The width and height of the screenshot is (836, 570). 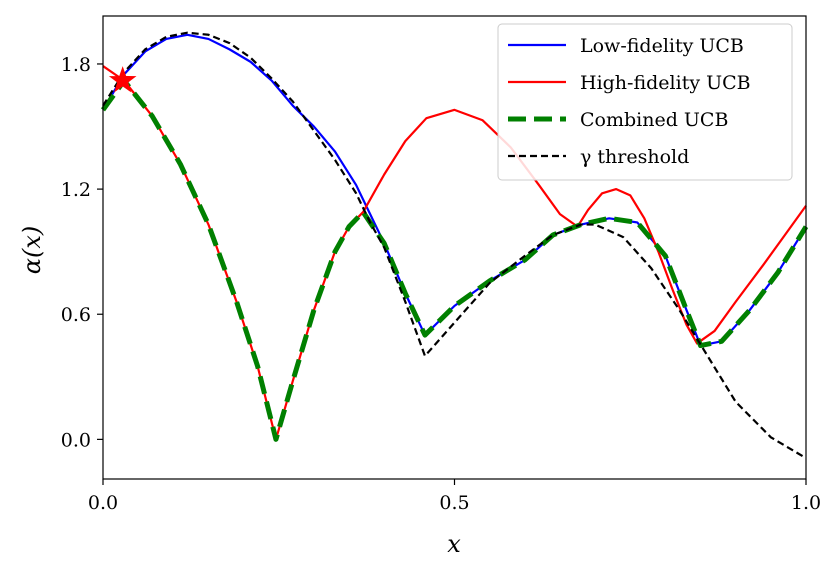 What do you see at coordinates (662, 46) in the screenshot?
I see `legend-label-low-fidelity-ucb: Low-fidelity UCB` at bounding box center [662, 46].